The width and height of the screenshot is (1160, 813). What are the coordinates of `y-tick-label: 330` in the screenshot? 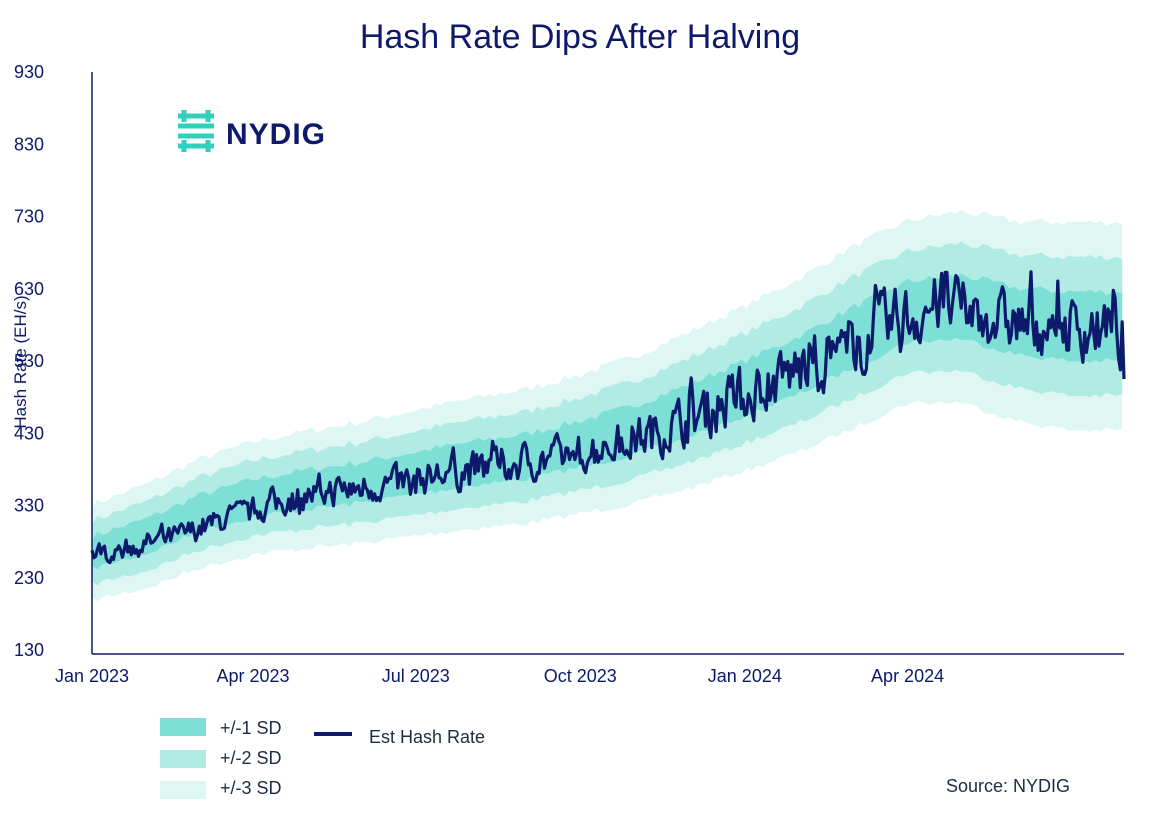 It's located at (29, 506).